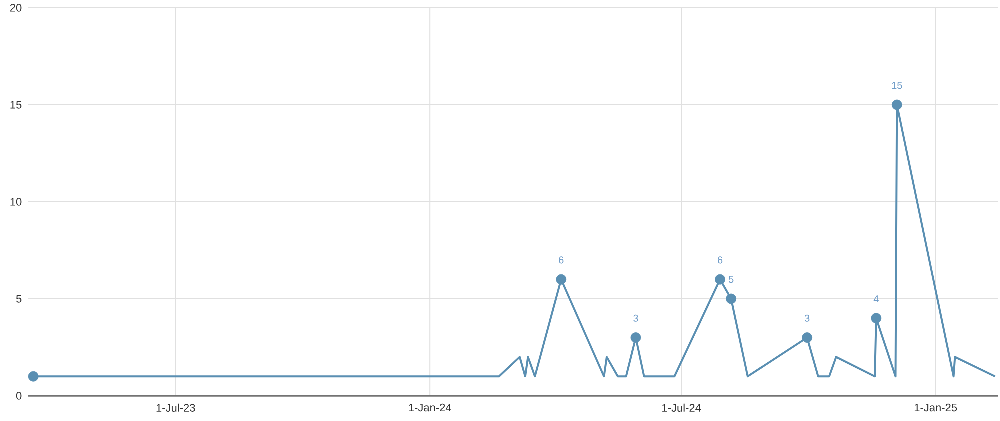 This screenshot has width=1000, height=421. What do you see at coordinates (16, 105) in the screenshot?
I see `y-tick-label: 15` at bounding box center [16, 105].